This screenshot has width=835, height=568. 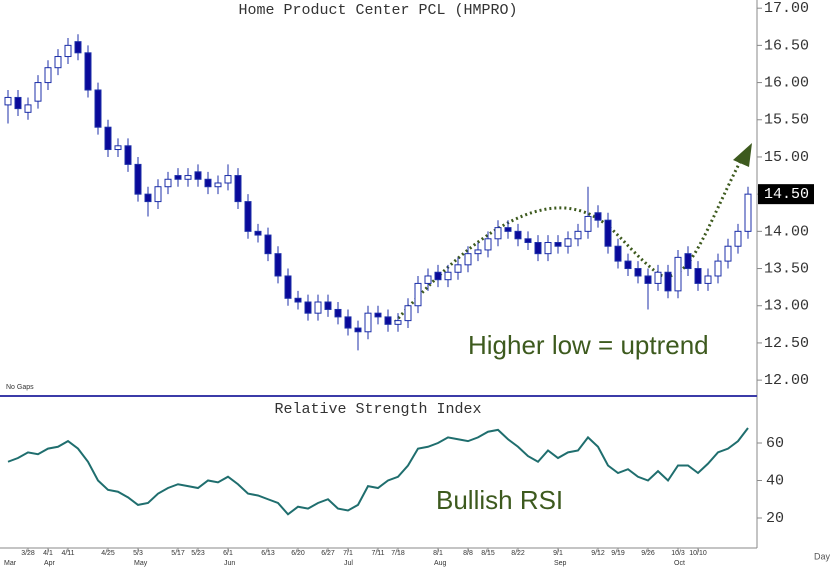 What do you see at coordinates (786, 8) in the screenshot?
I see `y-tick-label: 17.00` at bounding box center [786, 8].